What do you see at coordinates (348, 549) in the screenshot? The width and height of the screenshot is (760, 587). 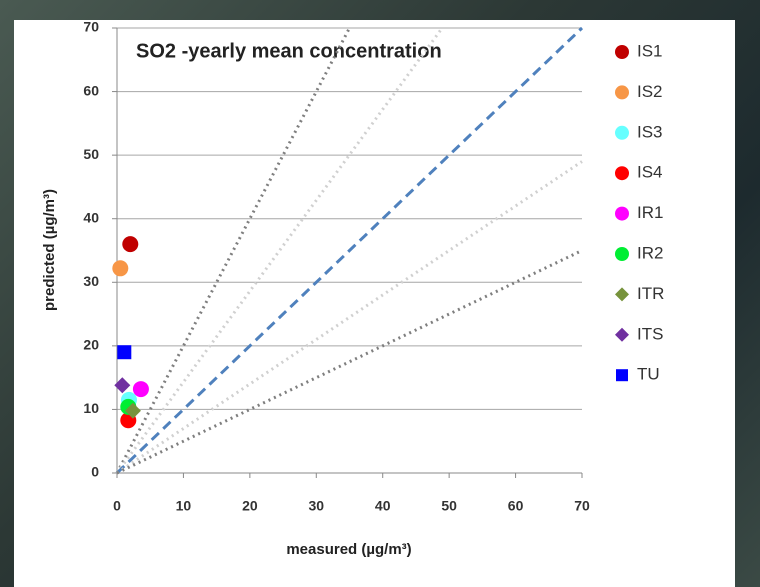 I see `x-axis-title: measured (µg/m³)` at bounding box center [348, 549].